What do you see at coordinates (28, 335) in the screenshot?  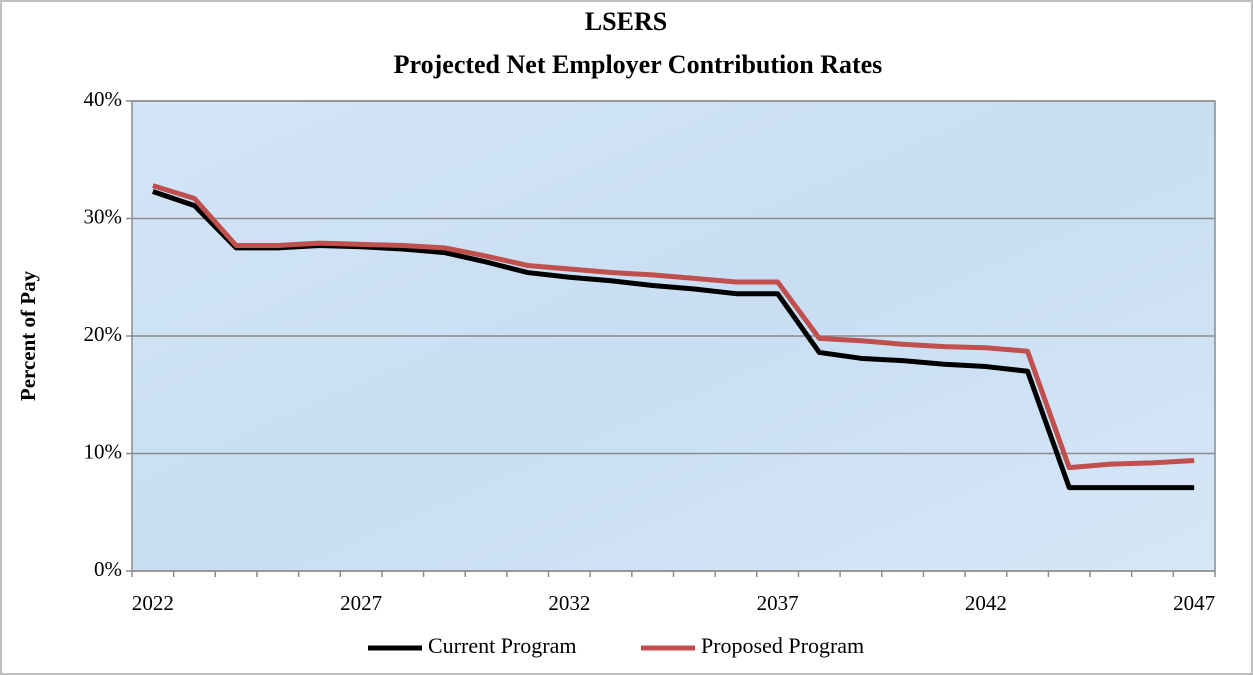 I see `y-axis-title: Percent of Pay` at bounding box center [28, 335].